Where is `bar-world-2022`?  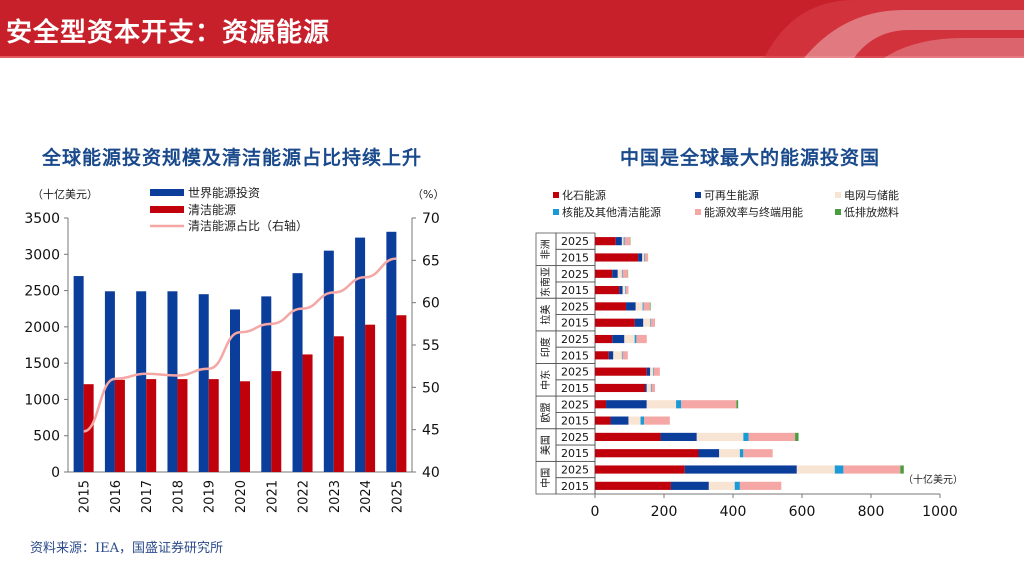
bar-world-2022 is located at coordinates (297, 372).